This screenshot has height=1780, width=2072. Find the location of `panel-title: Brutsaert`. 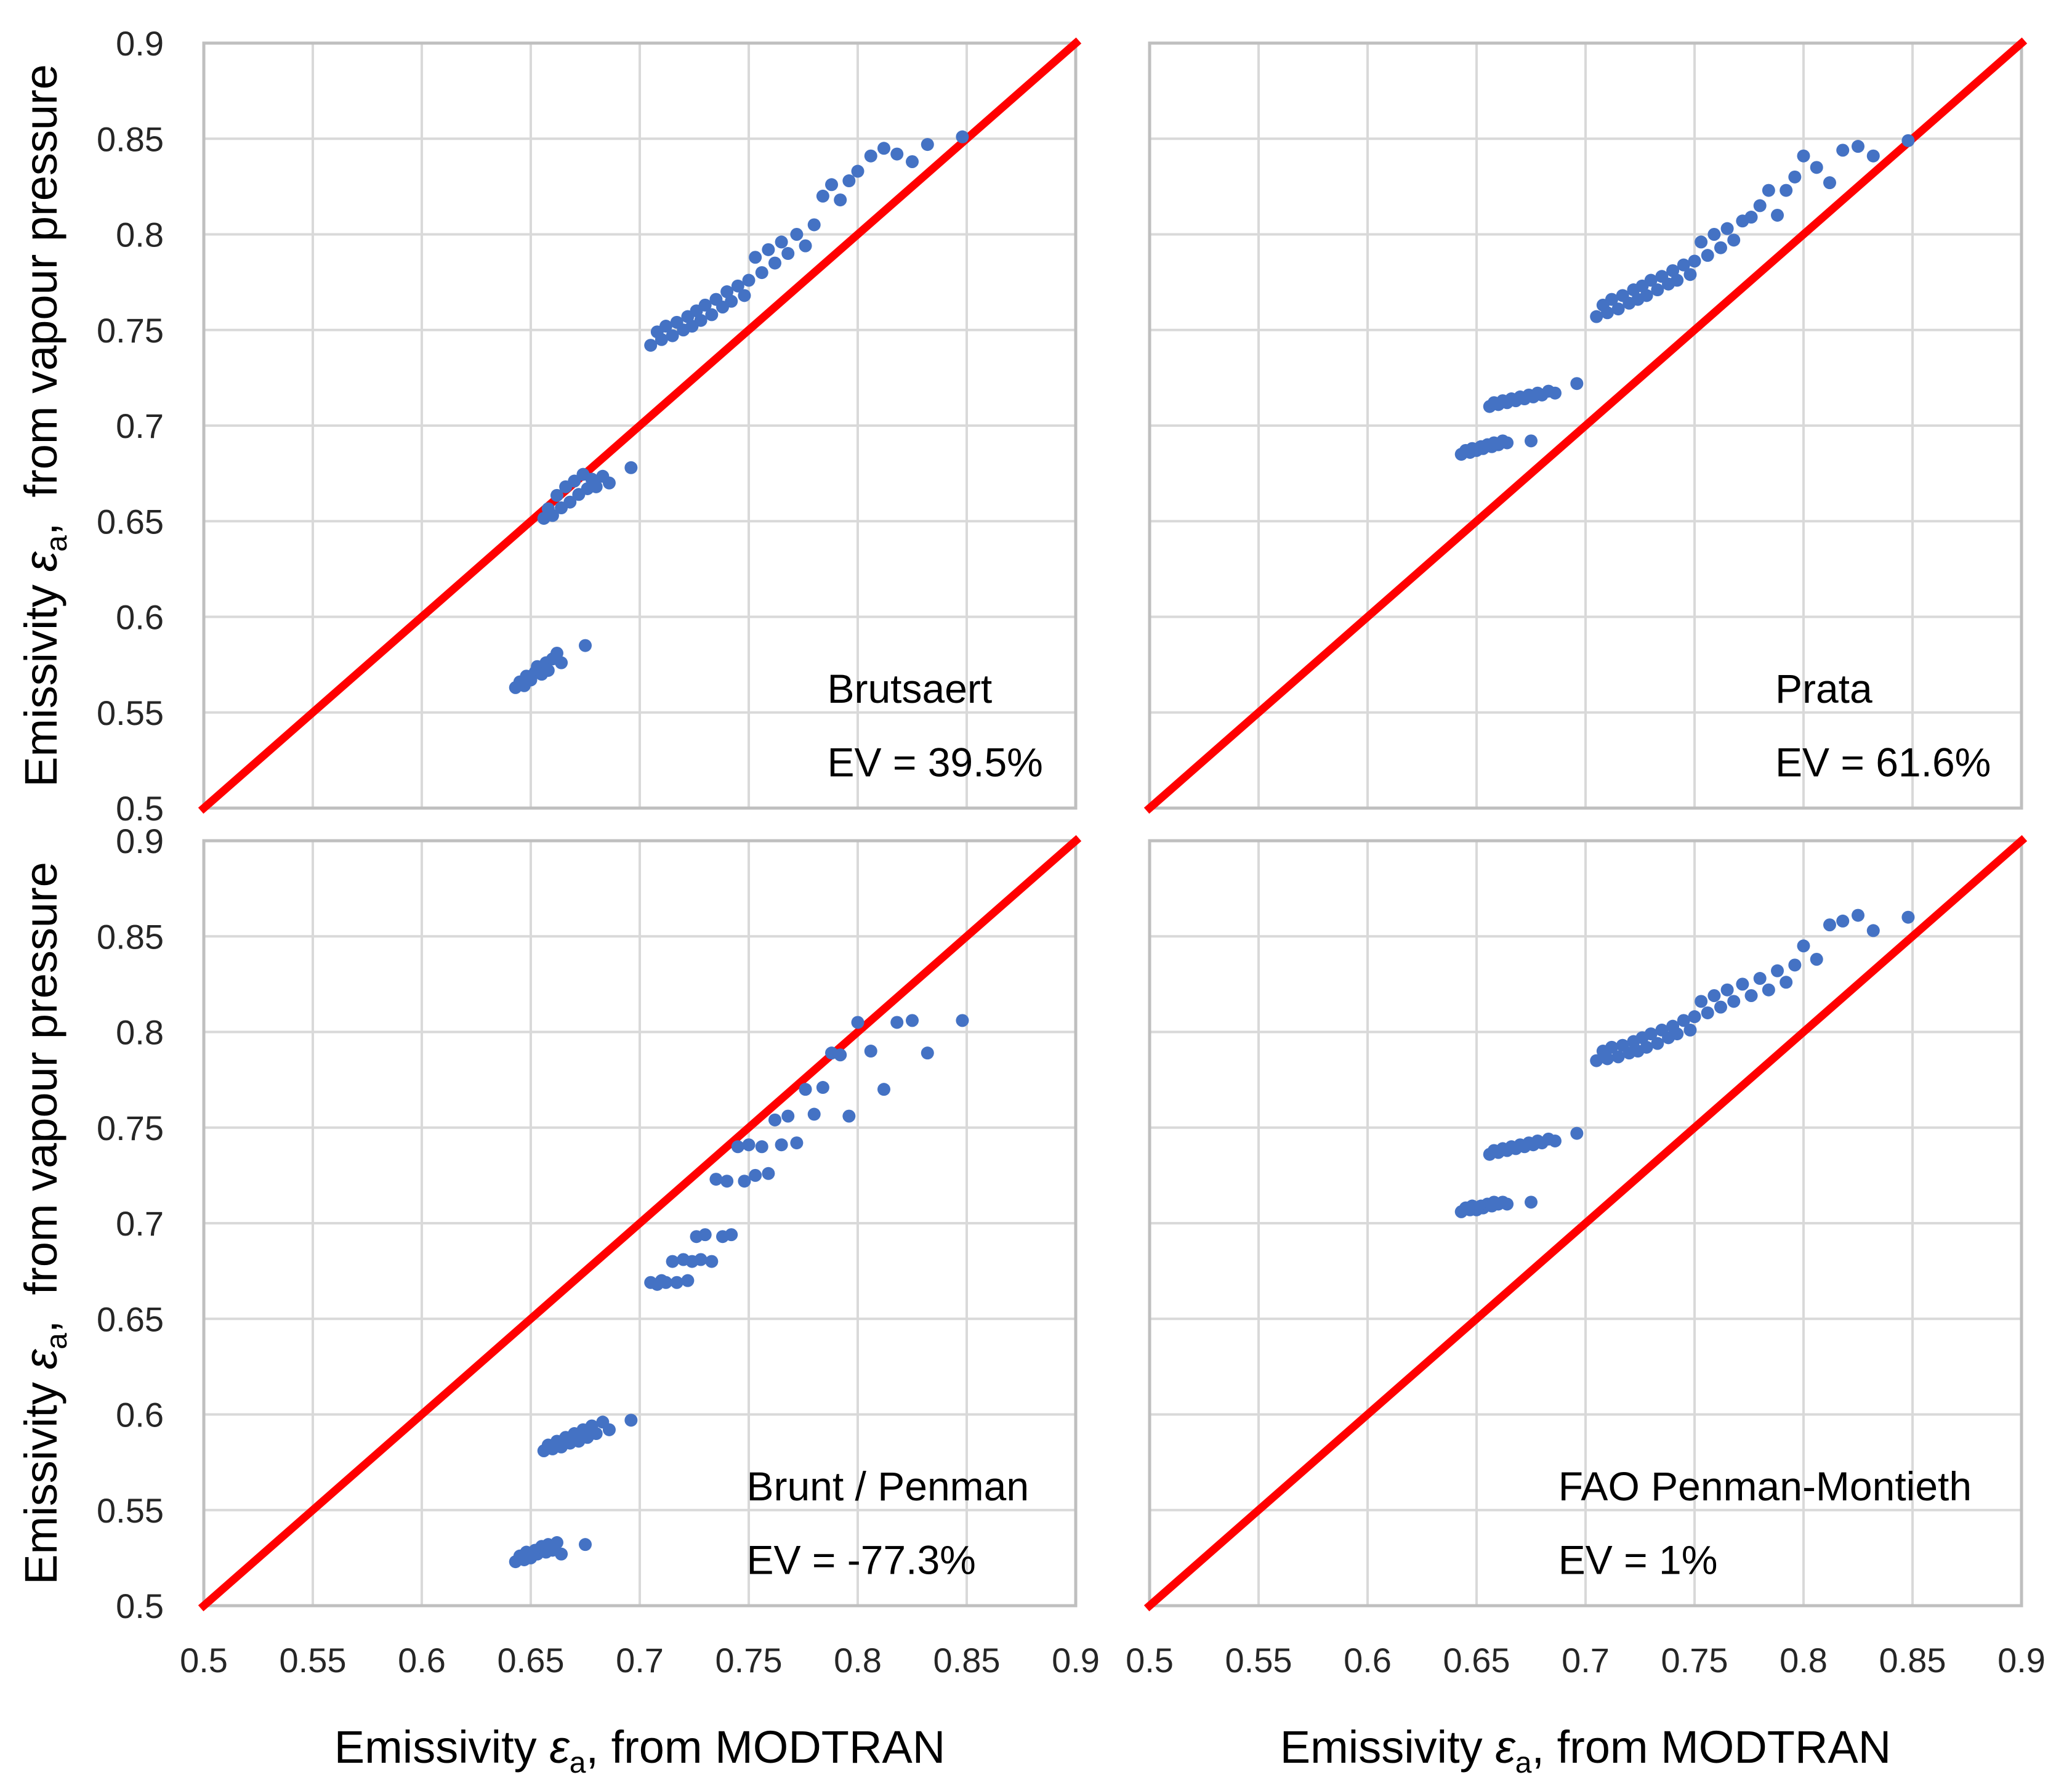

panel-title: Brutsaert is located at coordinates (910, 688).